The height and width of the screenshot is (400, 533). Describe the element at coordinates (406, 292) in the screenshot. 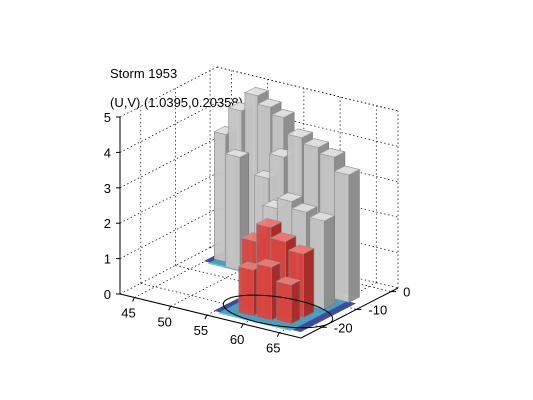

I see `y-tick-label: 0` at that location.